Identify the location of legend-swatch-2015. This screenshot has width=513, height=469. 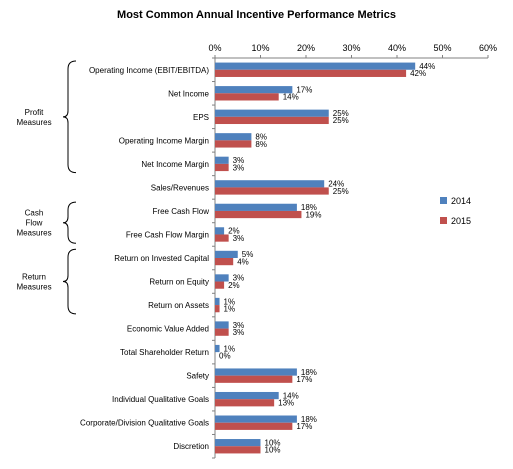
(443, 220).